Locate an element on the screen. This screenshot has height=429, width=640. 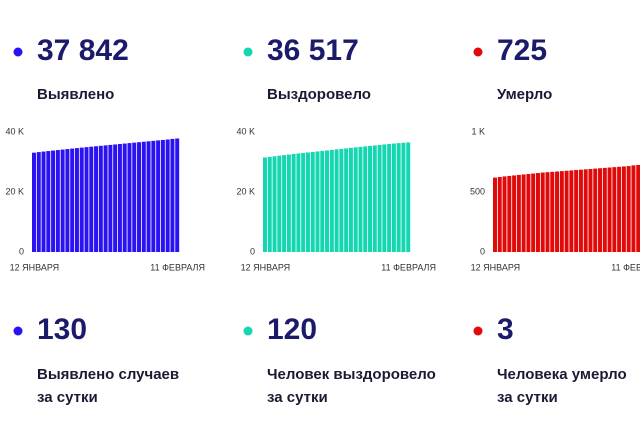
y-tick-label: 500 is located at coordinates (477, 191).